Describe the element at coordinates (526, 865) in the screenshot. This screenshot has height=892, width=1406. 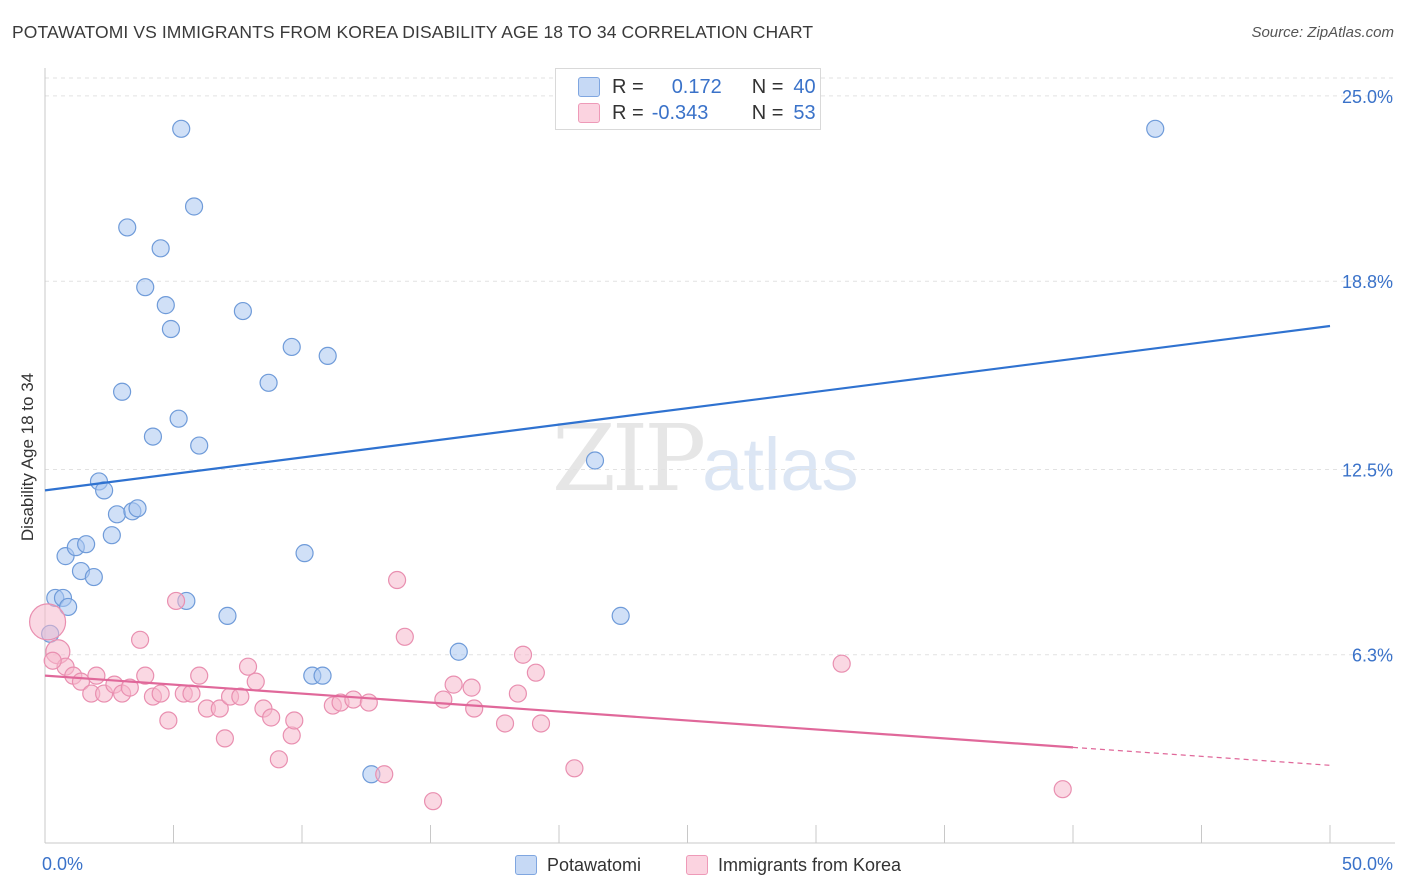
I see `bottom-swatch-blue` at that location.